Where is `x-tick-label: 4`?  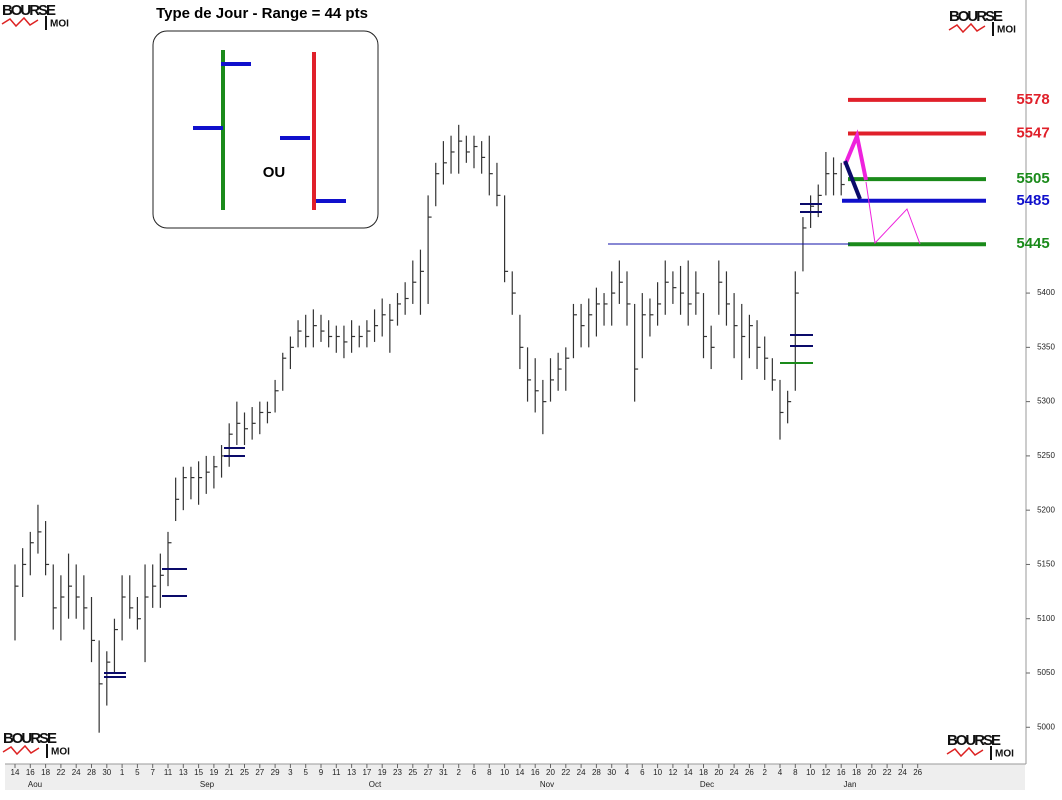
x-tick-label: 4 is located at coordinates (627, 772).